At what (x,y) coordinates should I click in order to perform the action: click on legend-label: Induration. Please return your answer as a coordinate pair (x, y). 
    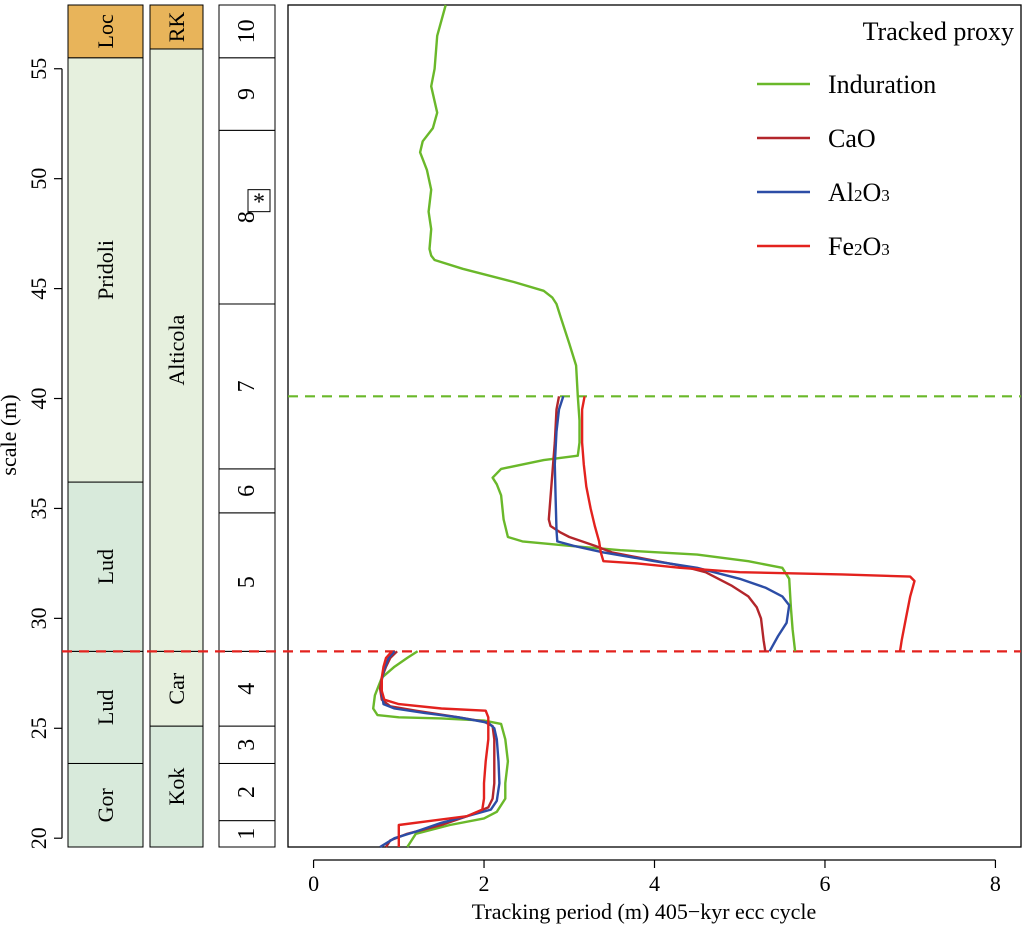
    Looking at the image, I should click on (882, 84).